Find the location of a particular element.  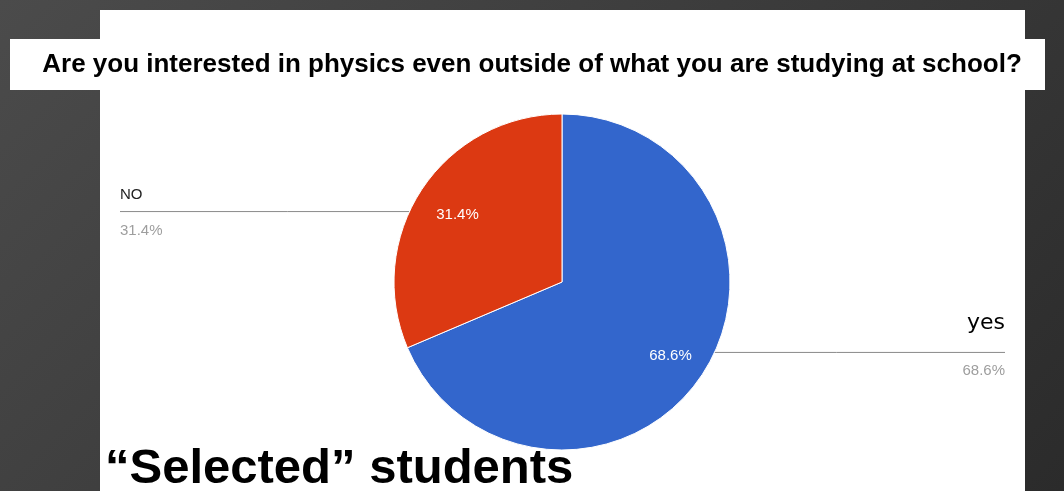

data-label: 31.4% is located at coordinates (141, 230).